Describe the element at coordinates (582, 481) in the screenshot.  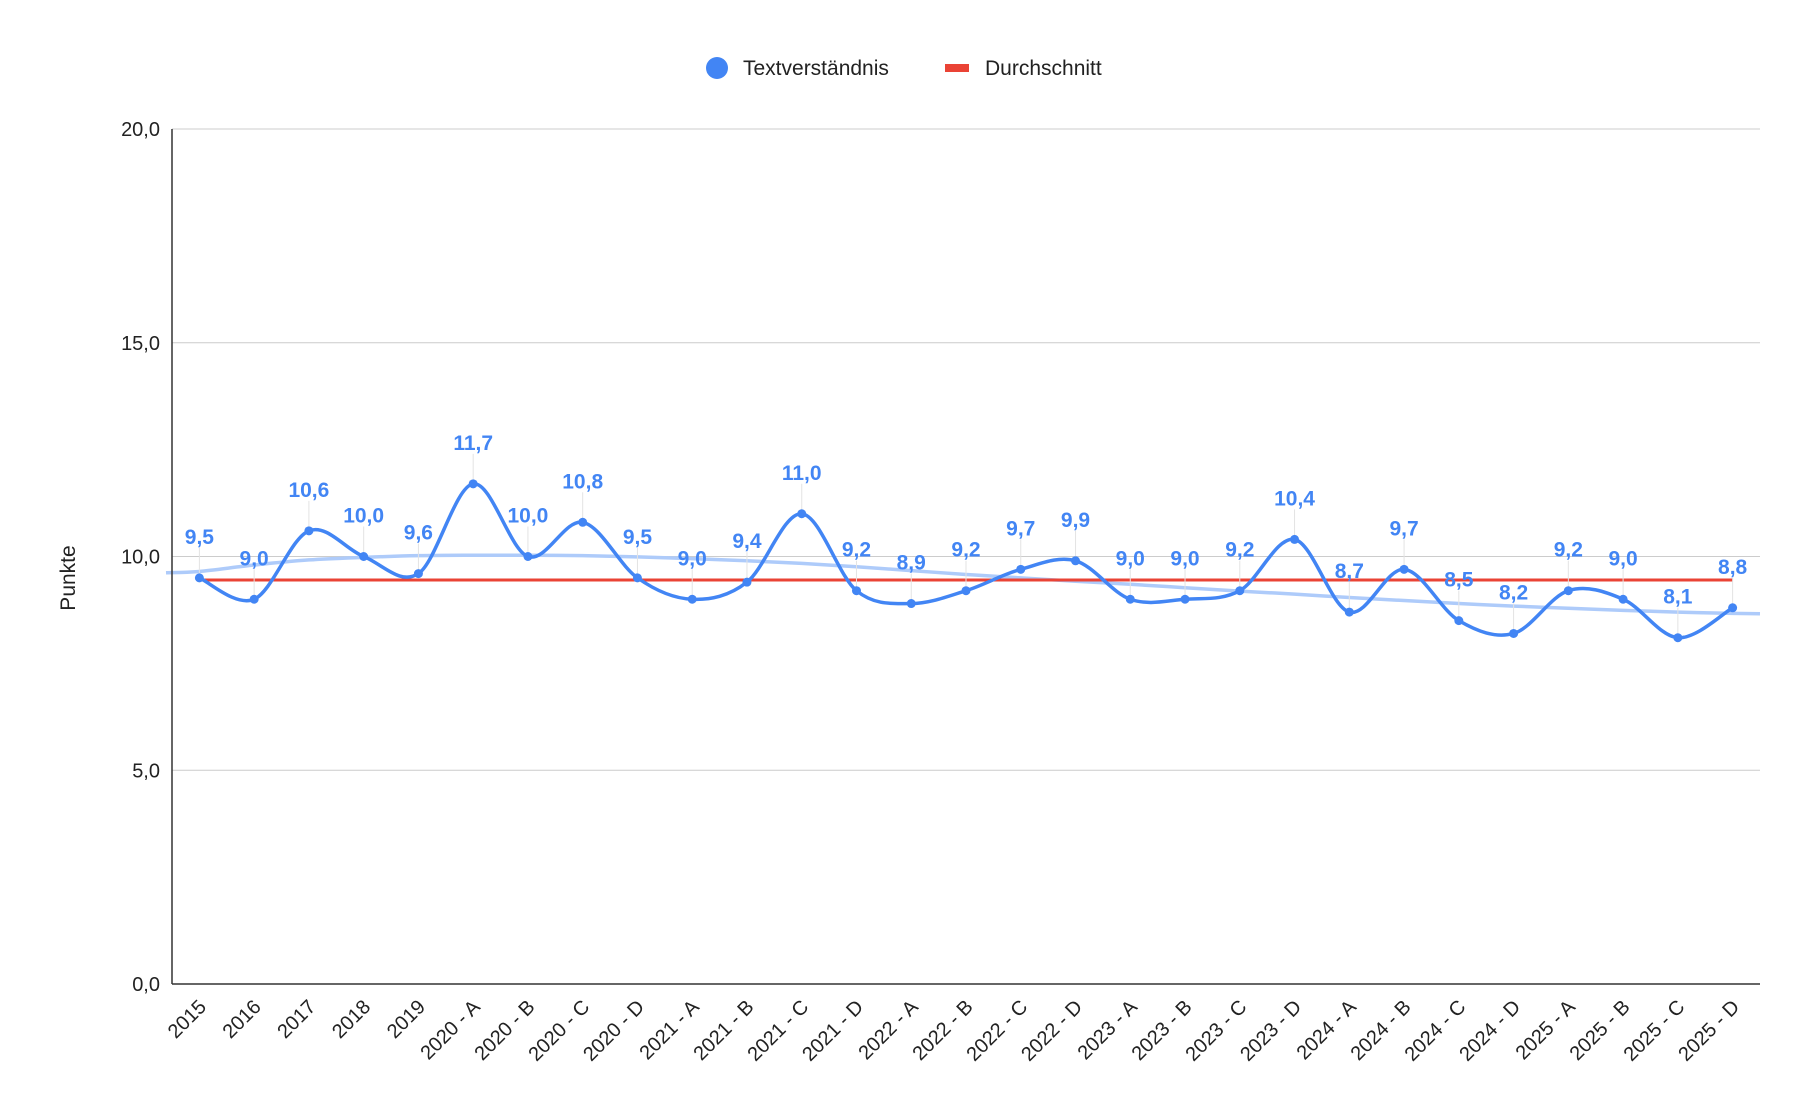
I see `data-label: 10,8` at that location.